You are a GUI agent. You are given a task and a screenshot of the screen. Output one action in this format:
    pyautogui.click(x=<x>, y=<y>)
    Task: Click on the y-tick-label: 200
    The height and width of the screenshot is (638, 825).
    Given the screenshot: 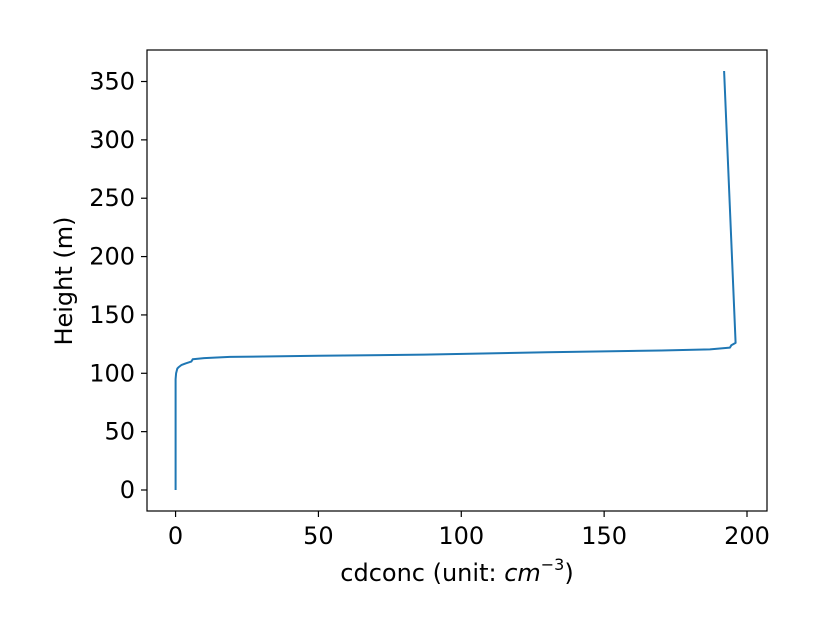 What is the action you would take?
    pyautogui.click(x=112, y=257)
    